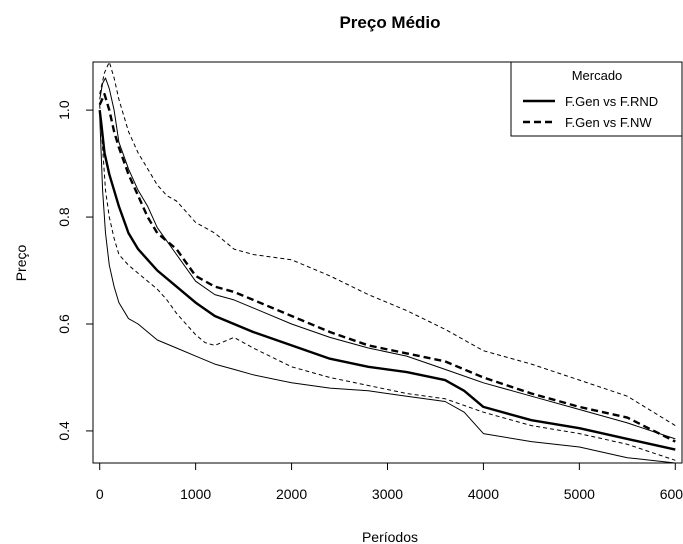  I want to click on y-axis-label: Preço, so click(21, 263).